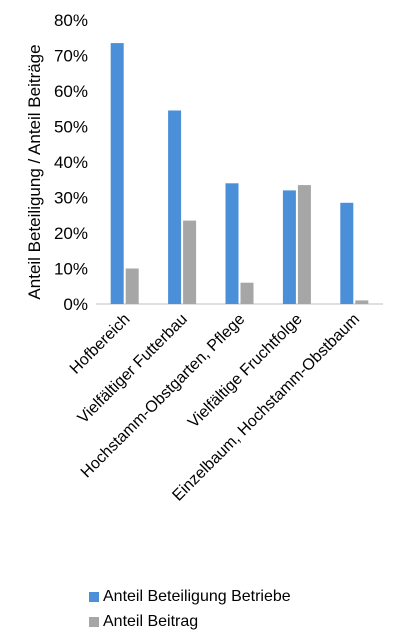 The width and height of the screenshot is (394, 635). I want to click on y-tick-label: 0%, so click(75, 304).